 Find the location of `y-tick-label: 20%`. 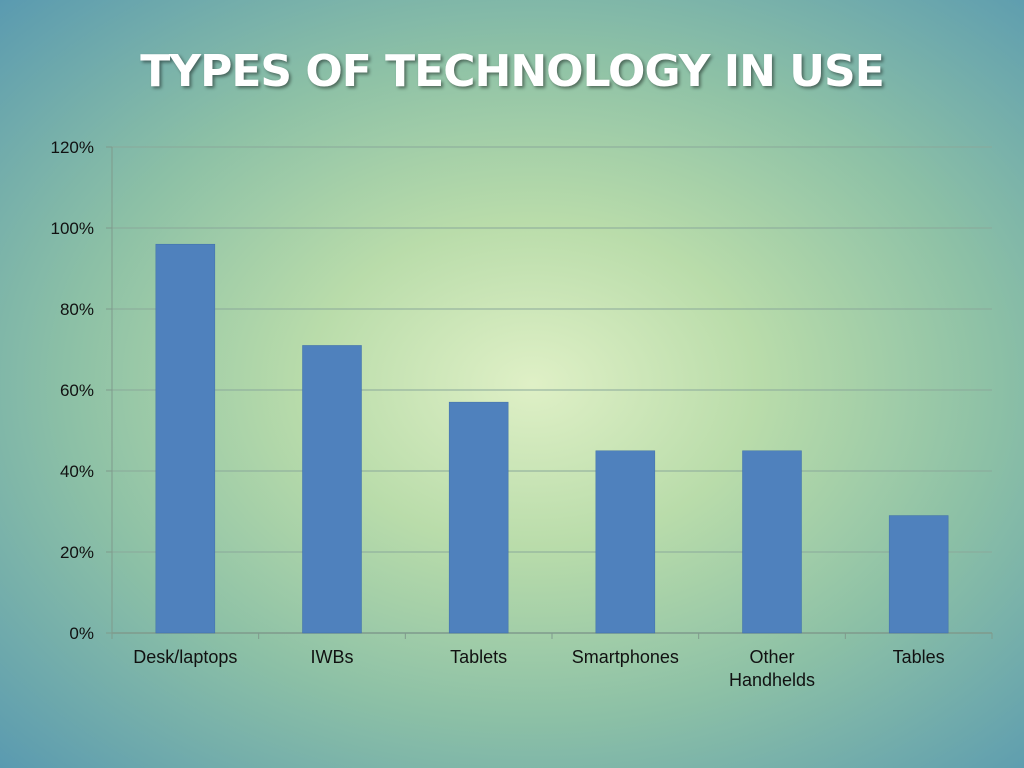

y-tick-label: 20% is located at coordinates (77, 552).